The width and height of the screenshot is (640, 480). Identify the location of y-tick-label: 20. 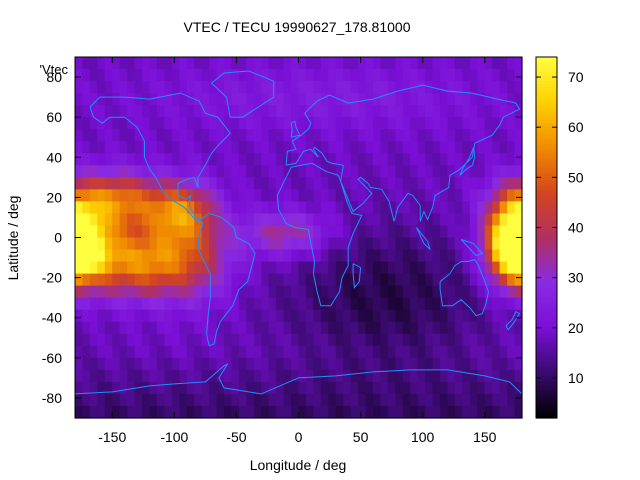
(54, 197).